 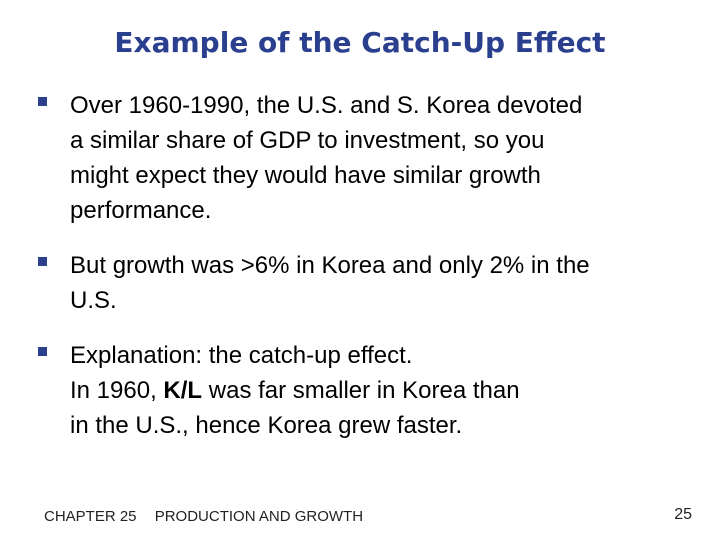 What do you see at coordinates (183, 390) in the screenshot?
I see `kl-ratio-term: K/L` at bounding box center [183, 390].